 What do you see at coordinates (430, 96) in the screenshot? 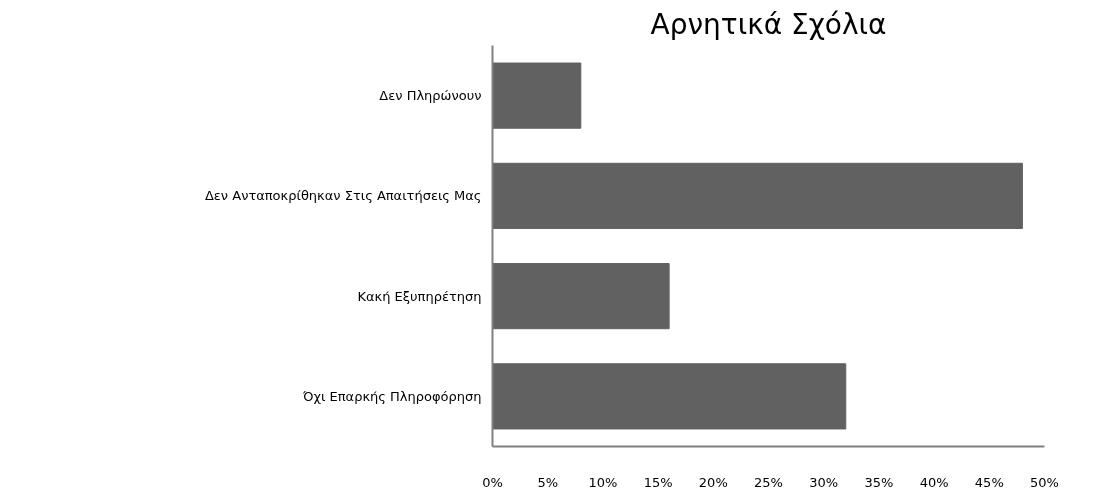
I see `y-tick-label: Δεν Πληρώνουν` at bounding box center [430, 96].